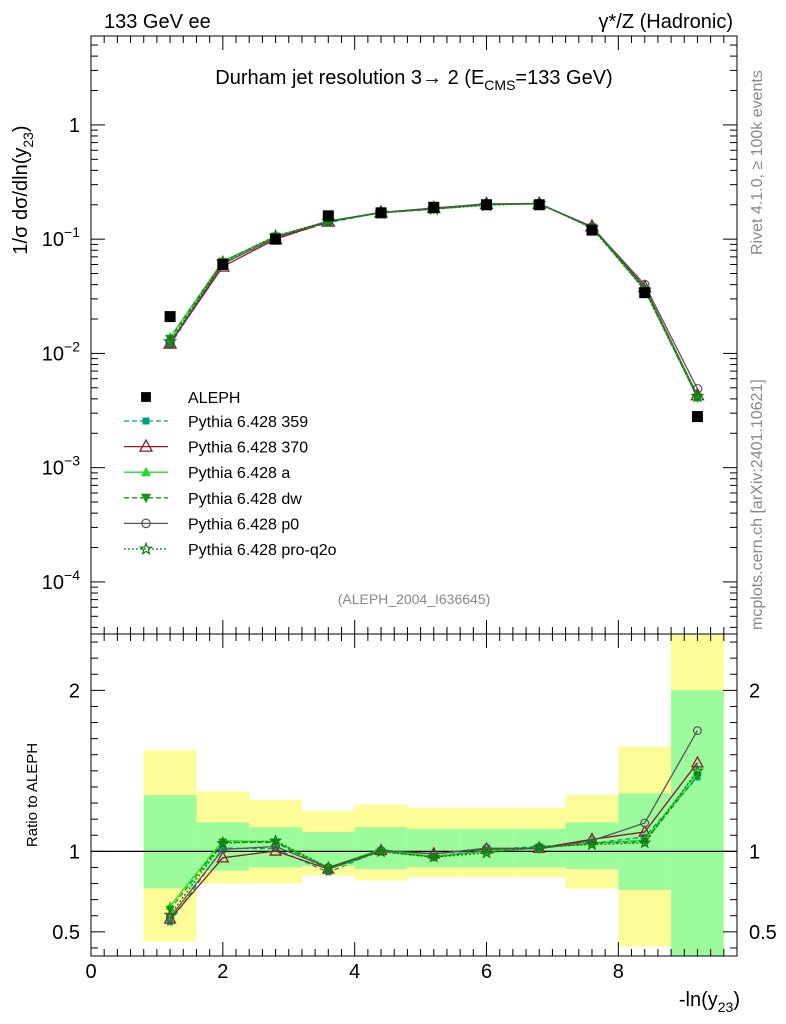 This screenshot has height=1024, width=786. I want to click on legend-label: Pythia 6.428 dw, so click(245, 499).